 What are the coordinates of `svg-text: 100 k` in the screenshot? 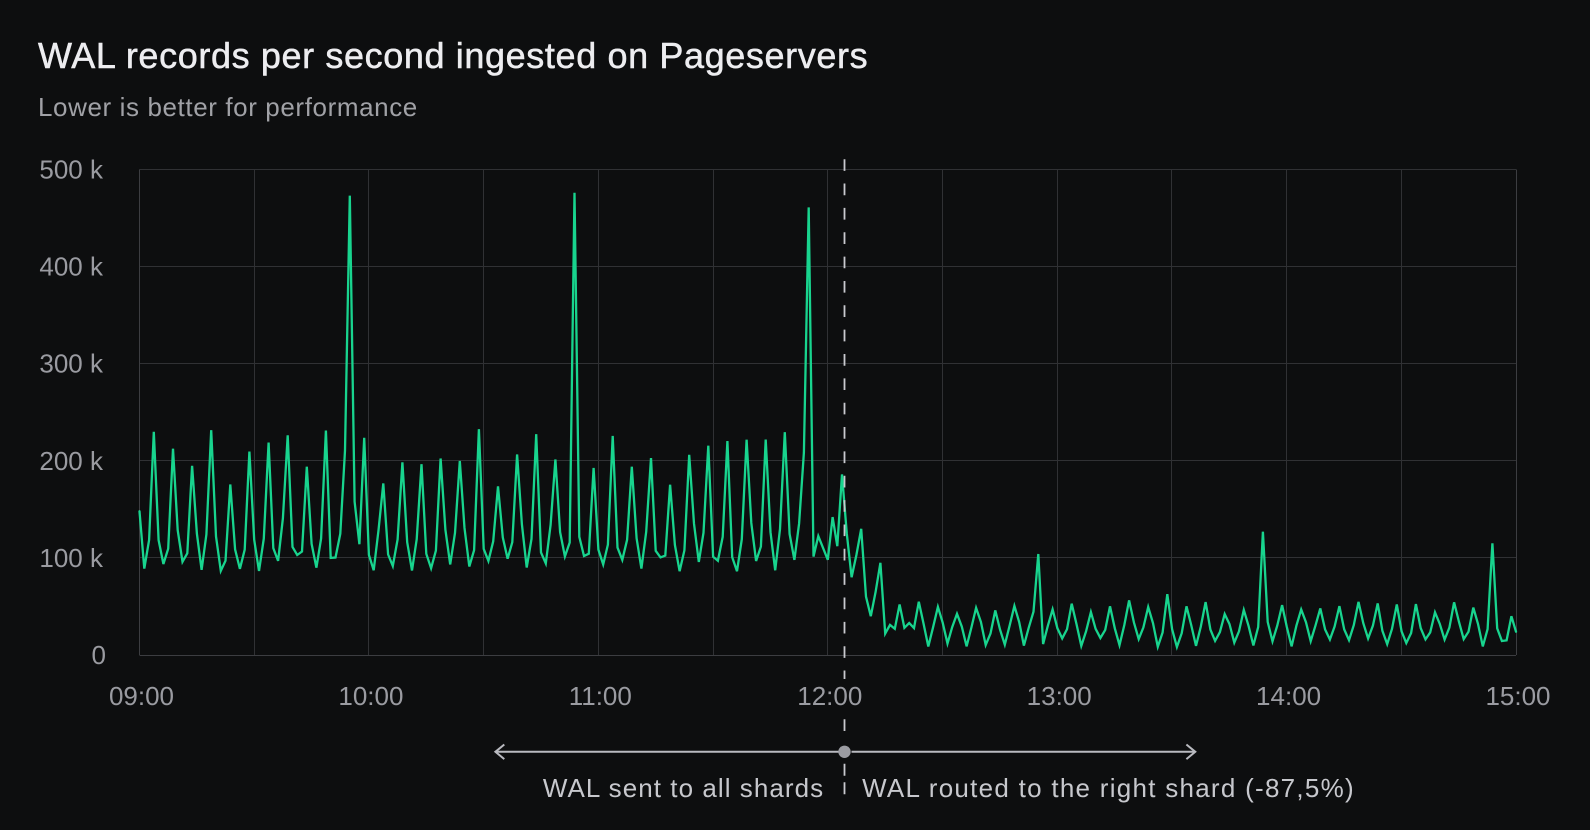 It's located at (71, 558).